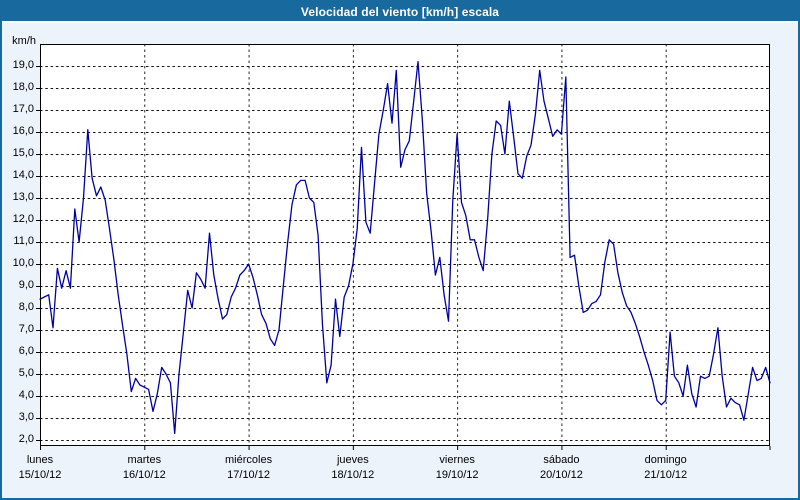 The image size is (800, 500). What do you see at coordinates (665, 460) in the screenshot?
I see `day-name: domingo` at bounding box center [665, 460].